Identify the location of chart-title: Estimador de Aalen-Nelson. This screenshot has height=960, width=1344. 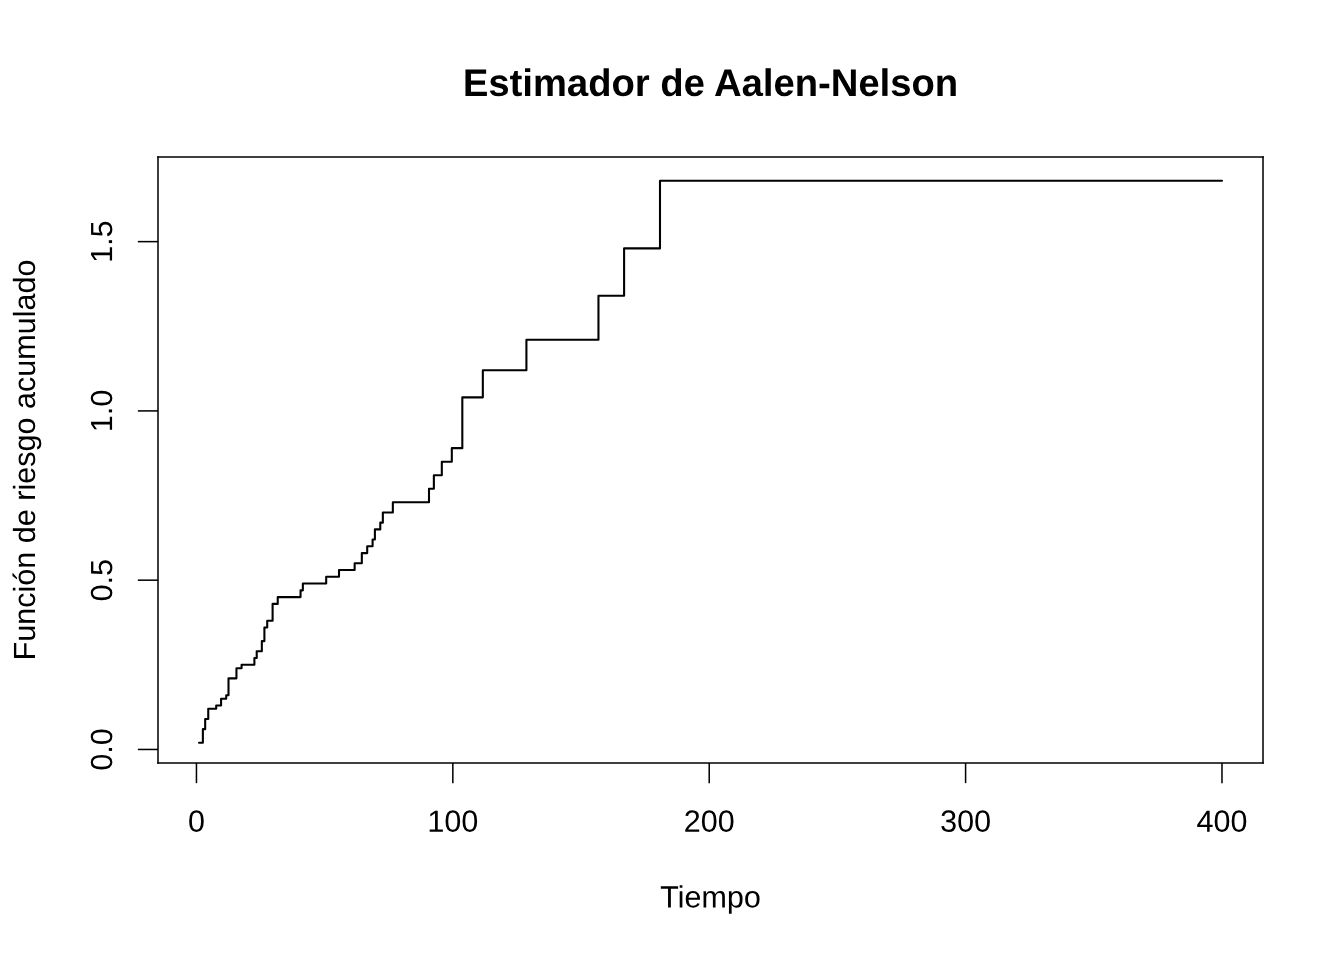
(710, 82).